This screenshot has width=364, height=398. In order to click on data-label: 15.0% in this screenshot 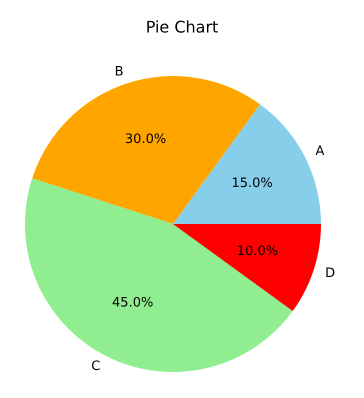, I will do `click(252, 184)`.